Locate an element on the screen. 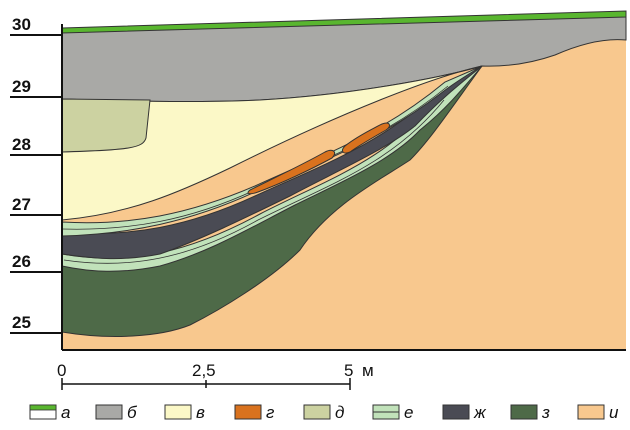 This screenshot has width=630, height=430. scale-bar: 0 2,5 5 м is located at coordinates (215, 375).